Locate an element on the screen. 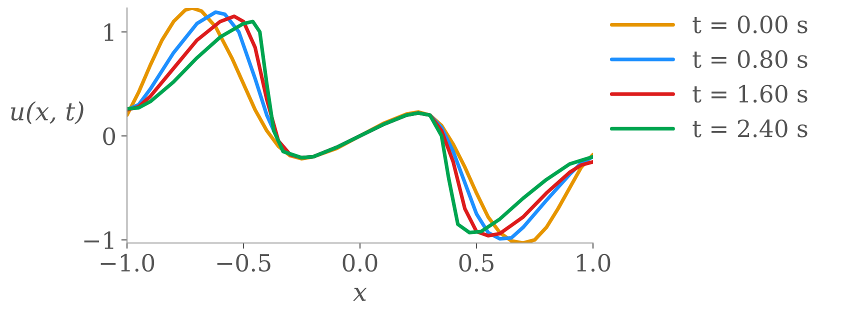  legend-label: t = 1.60 s is located at coordinates (750, 93).